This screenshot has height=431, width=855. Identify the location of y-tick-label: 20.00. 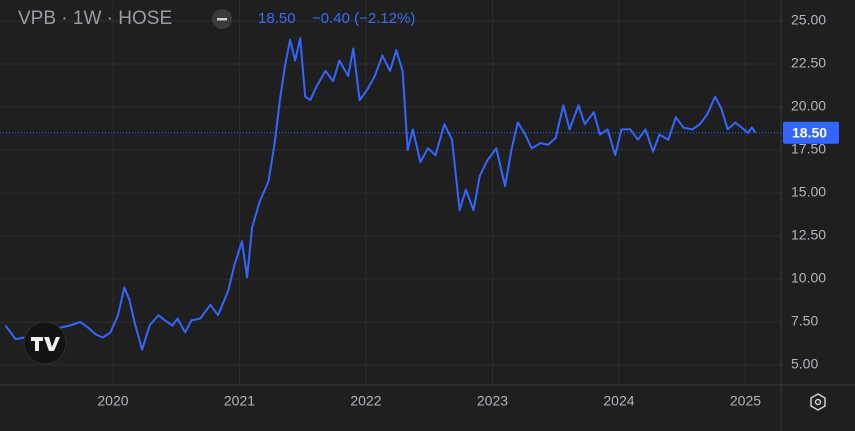
(808, 106).